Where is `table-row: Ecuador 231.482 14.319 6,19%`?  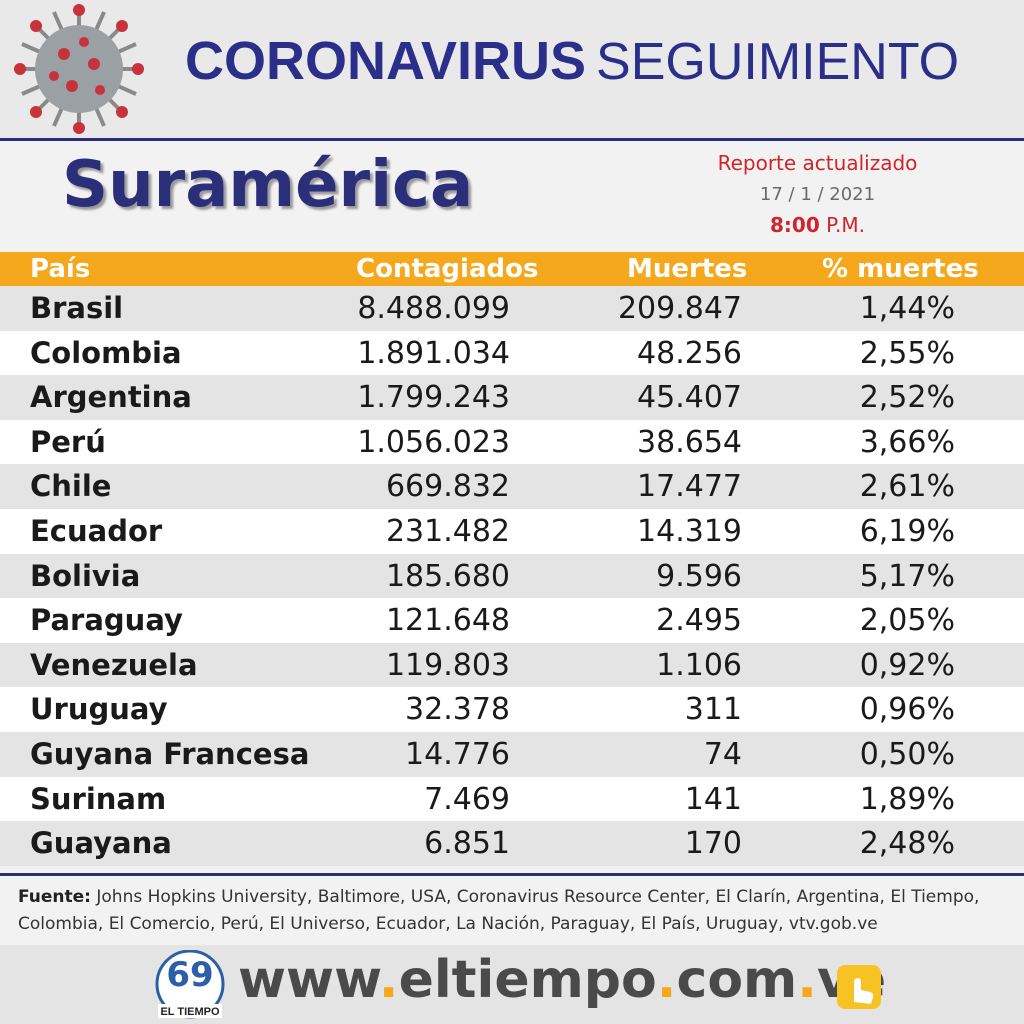 table-row: Ecuador 231.482 14.319 6,19% is located at coordinates (512, 531).